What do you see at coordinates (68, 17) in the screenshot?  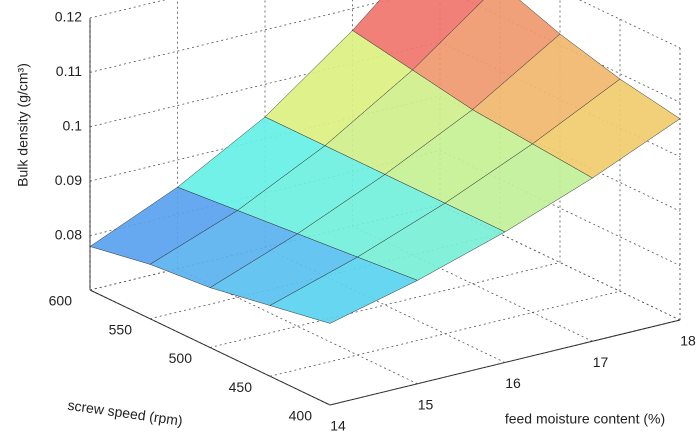 I see `z-tick-label: 0.12` at bounding box center [68, 17].